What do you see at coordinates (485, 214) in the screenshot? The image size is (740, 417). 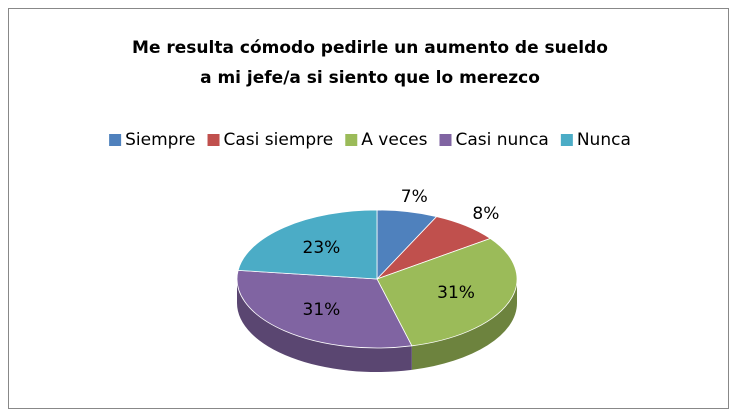 I see `data-label: 8%` at bounding box center [485, 214].